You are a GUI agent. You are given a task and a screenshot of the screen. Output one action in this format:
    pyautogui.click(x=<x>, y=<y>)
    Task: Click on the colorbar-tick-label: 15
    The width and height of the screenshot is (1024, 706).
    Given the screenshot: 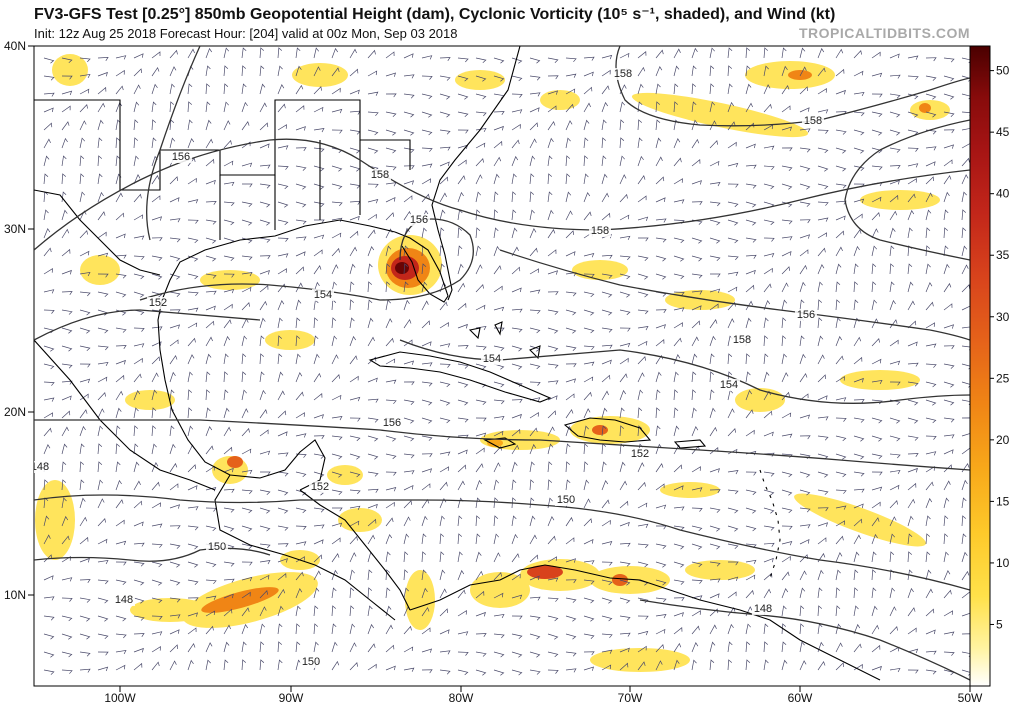 What is the action you would take?
    pyautogui.click(x=1003, y=501)
    